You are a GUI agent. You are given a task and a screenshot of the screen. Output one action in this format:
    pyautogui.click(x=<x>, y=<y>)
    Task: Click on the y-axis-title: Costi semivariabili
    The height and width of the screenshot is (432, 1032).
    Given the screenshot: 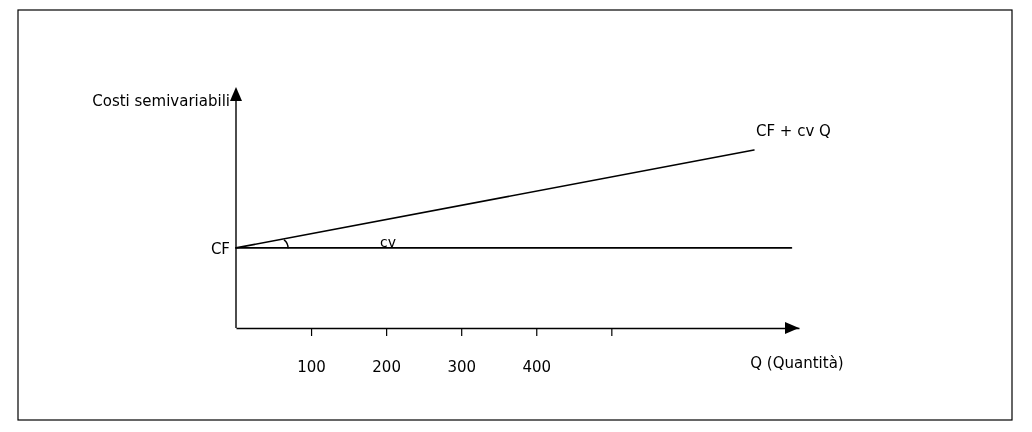 What is the action you would take?
    pyautogui.click(x=161, y=101)
    